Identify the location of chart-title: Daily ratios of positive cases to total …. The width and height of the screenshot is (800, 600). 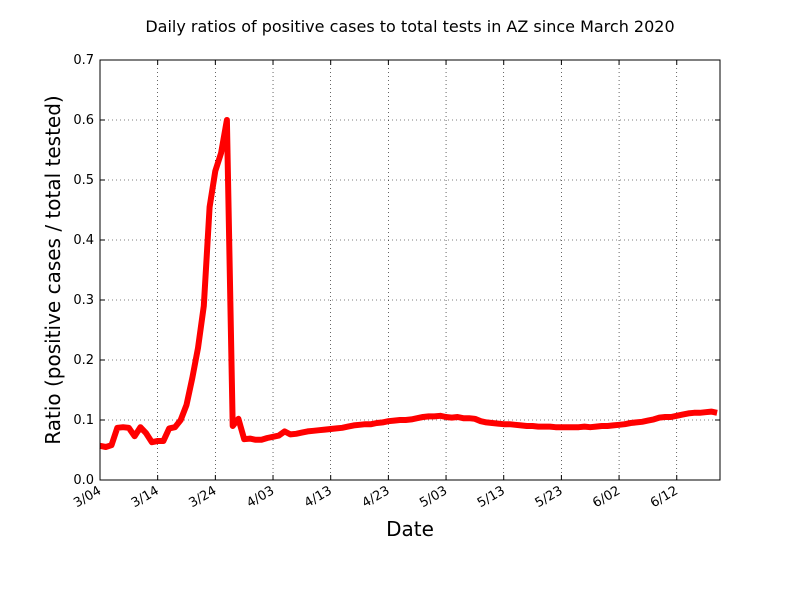
(409, 26).